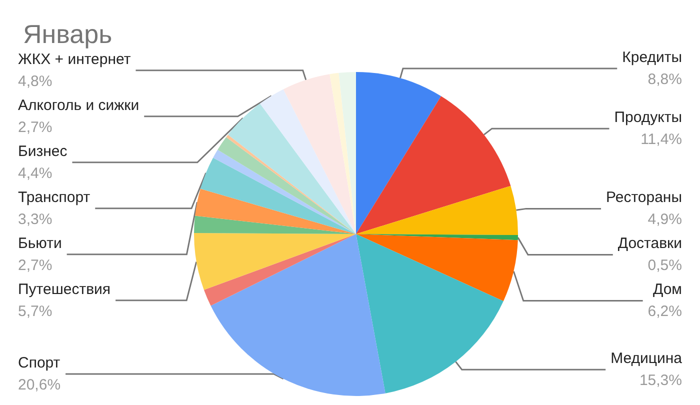 The height and width of the screenshot is (405, 700). What do you see at coordinates (79, 105) in the screenshot?
I see `slice-label: Алкоголь и сижки` at bounding box center [79, 105].